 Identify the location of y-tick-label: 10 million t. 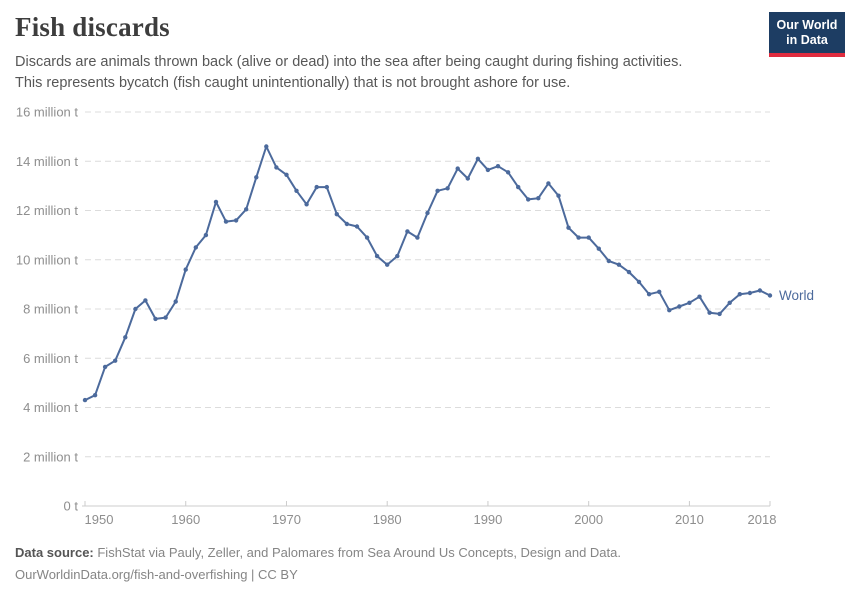
(47, 259).